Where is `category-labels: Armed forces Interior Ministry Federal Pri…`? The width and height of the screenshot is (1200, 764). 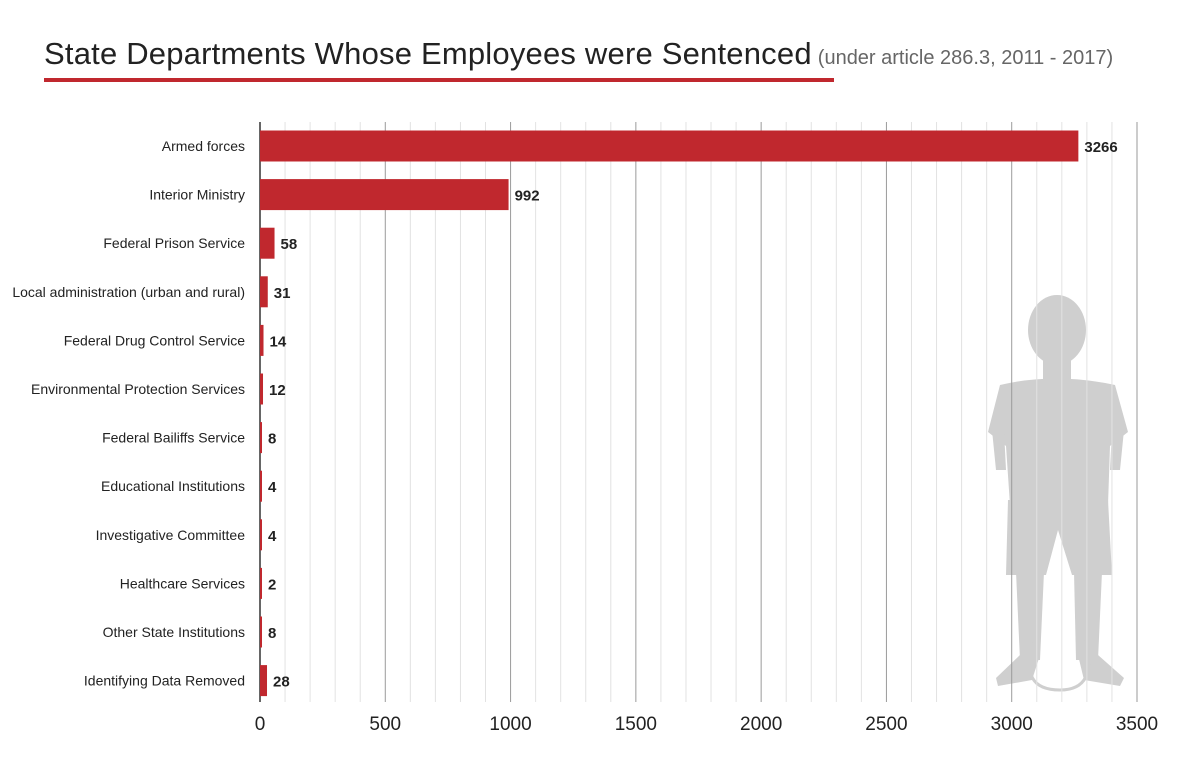 category-labels: Armed forces Interior Ministry Federal Pri… is located at coordinates (128, 413).